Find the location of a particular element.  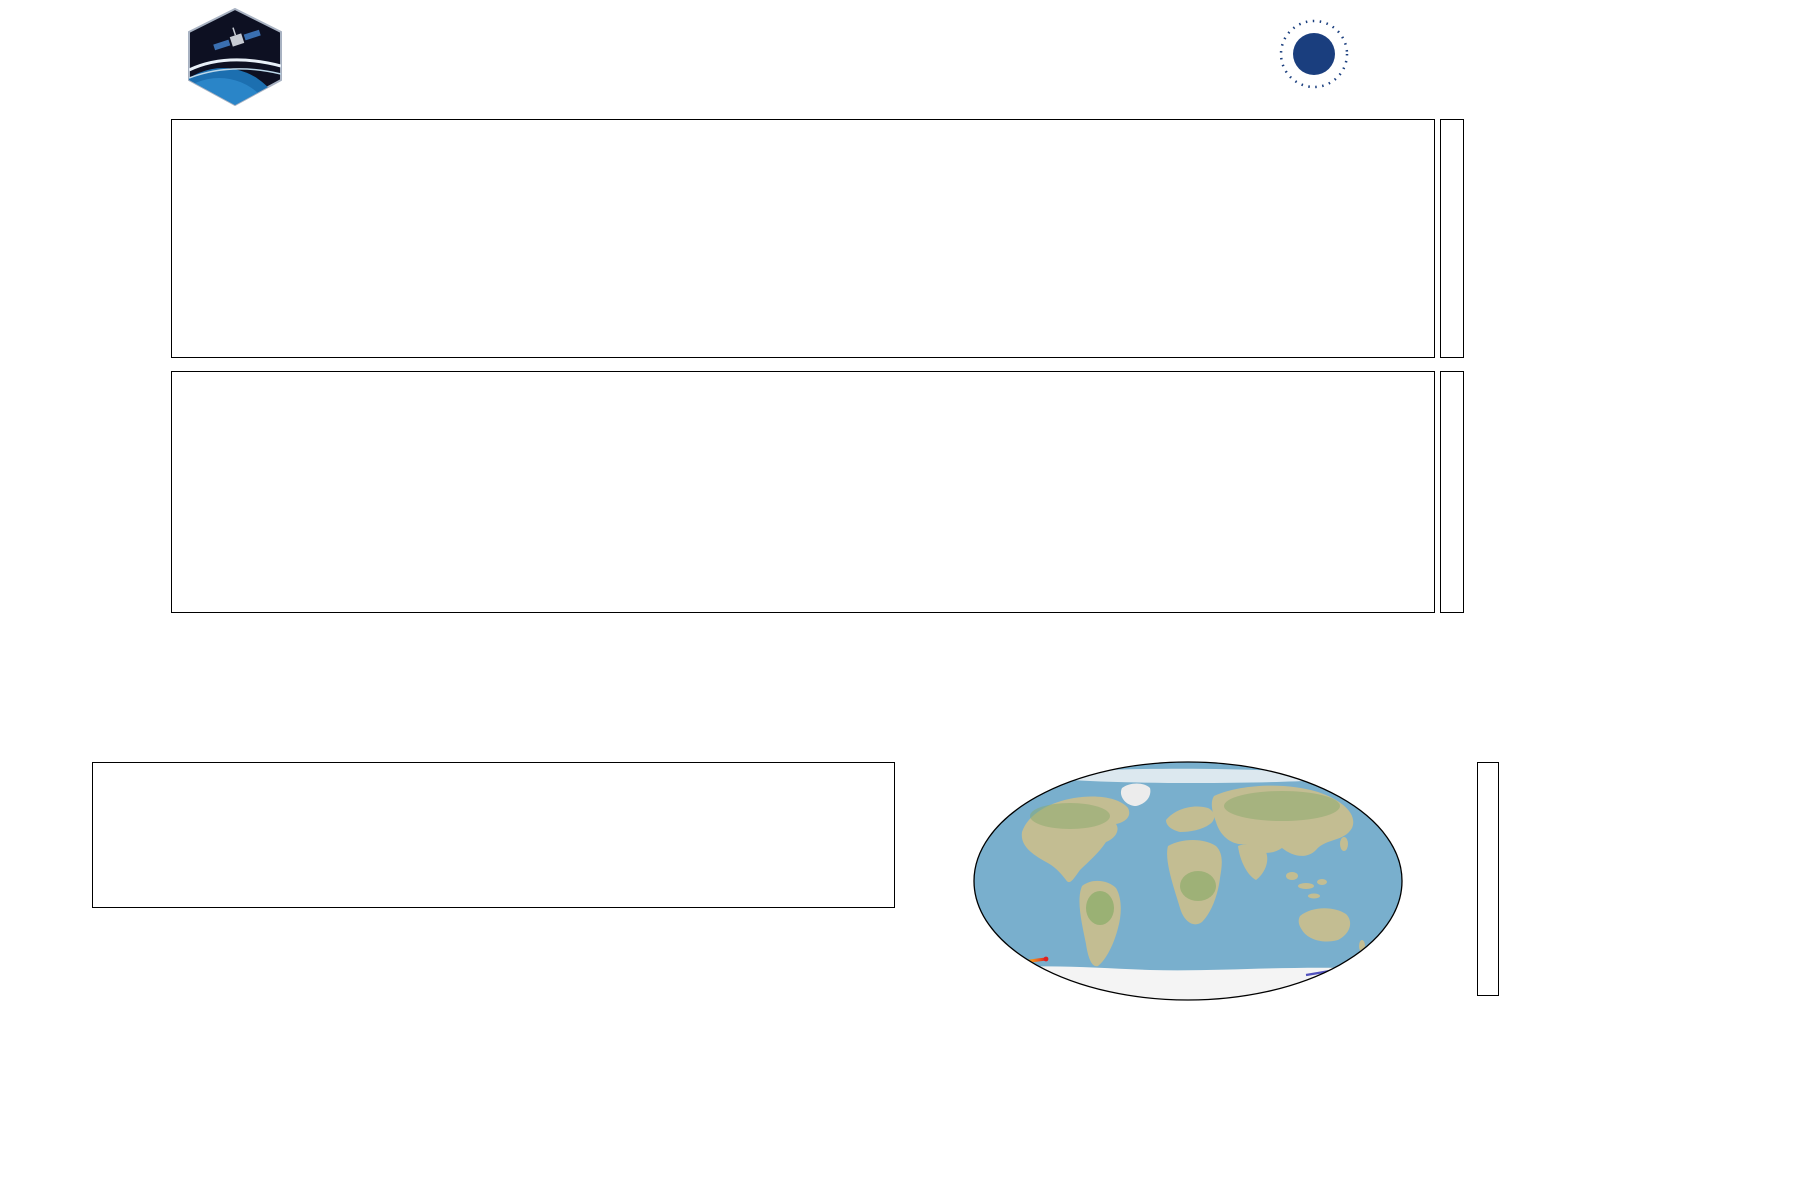

attitude-angle-plot is located at coordinates (493, 835).